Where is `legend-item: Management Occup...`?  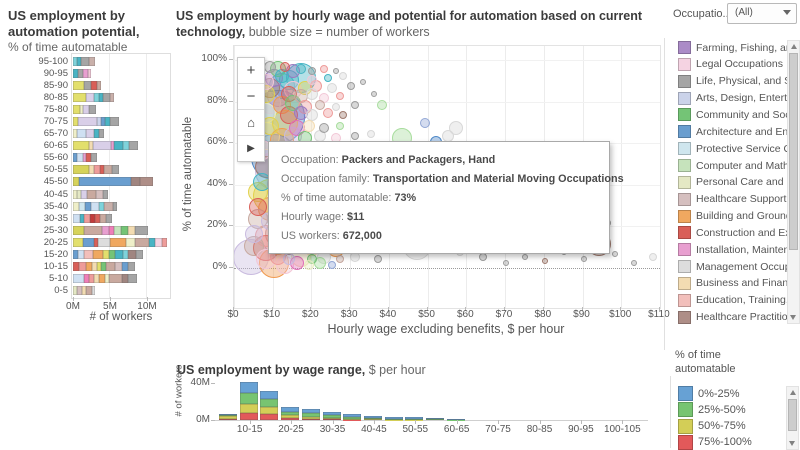
legend-item: Management Occup... is located at coordinates (738, 267).